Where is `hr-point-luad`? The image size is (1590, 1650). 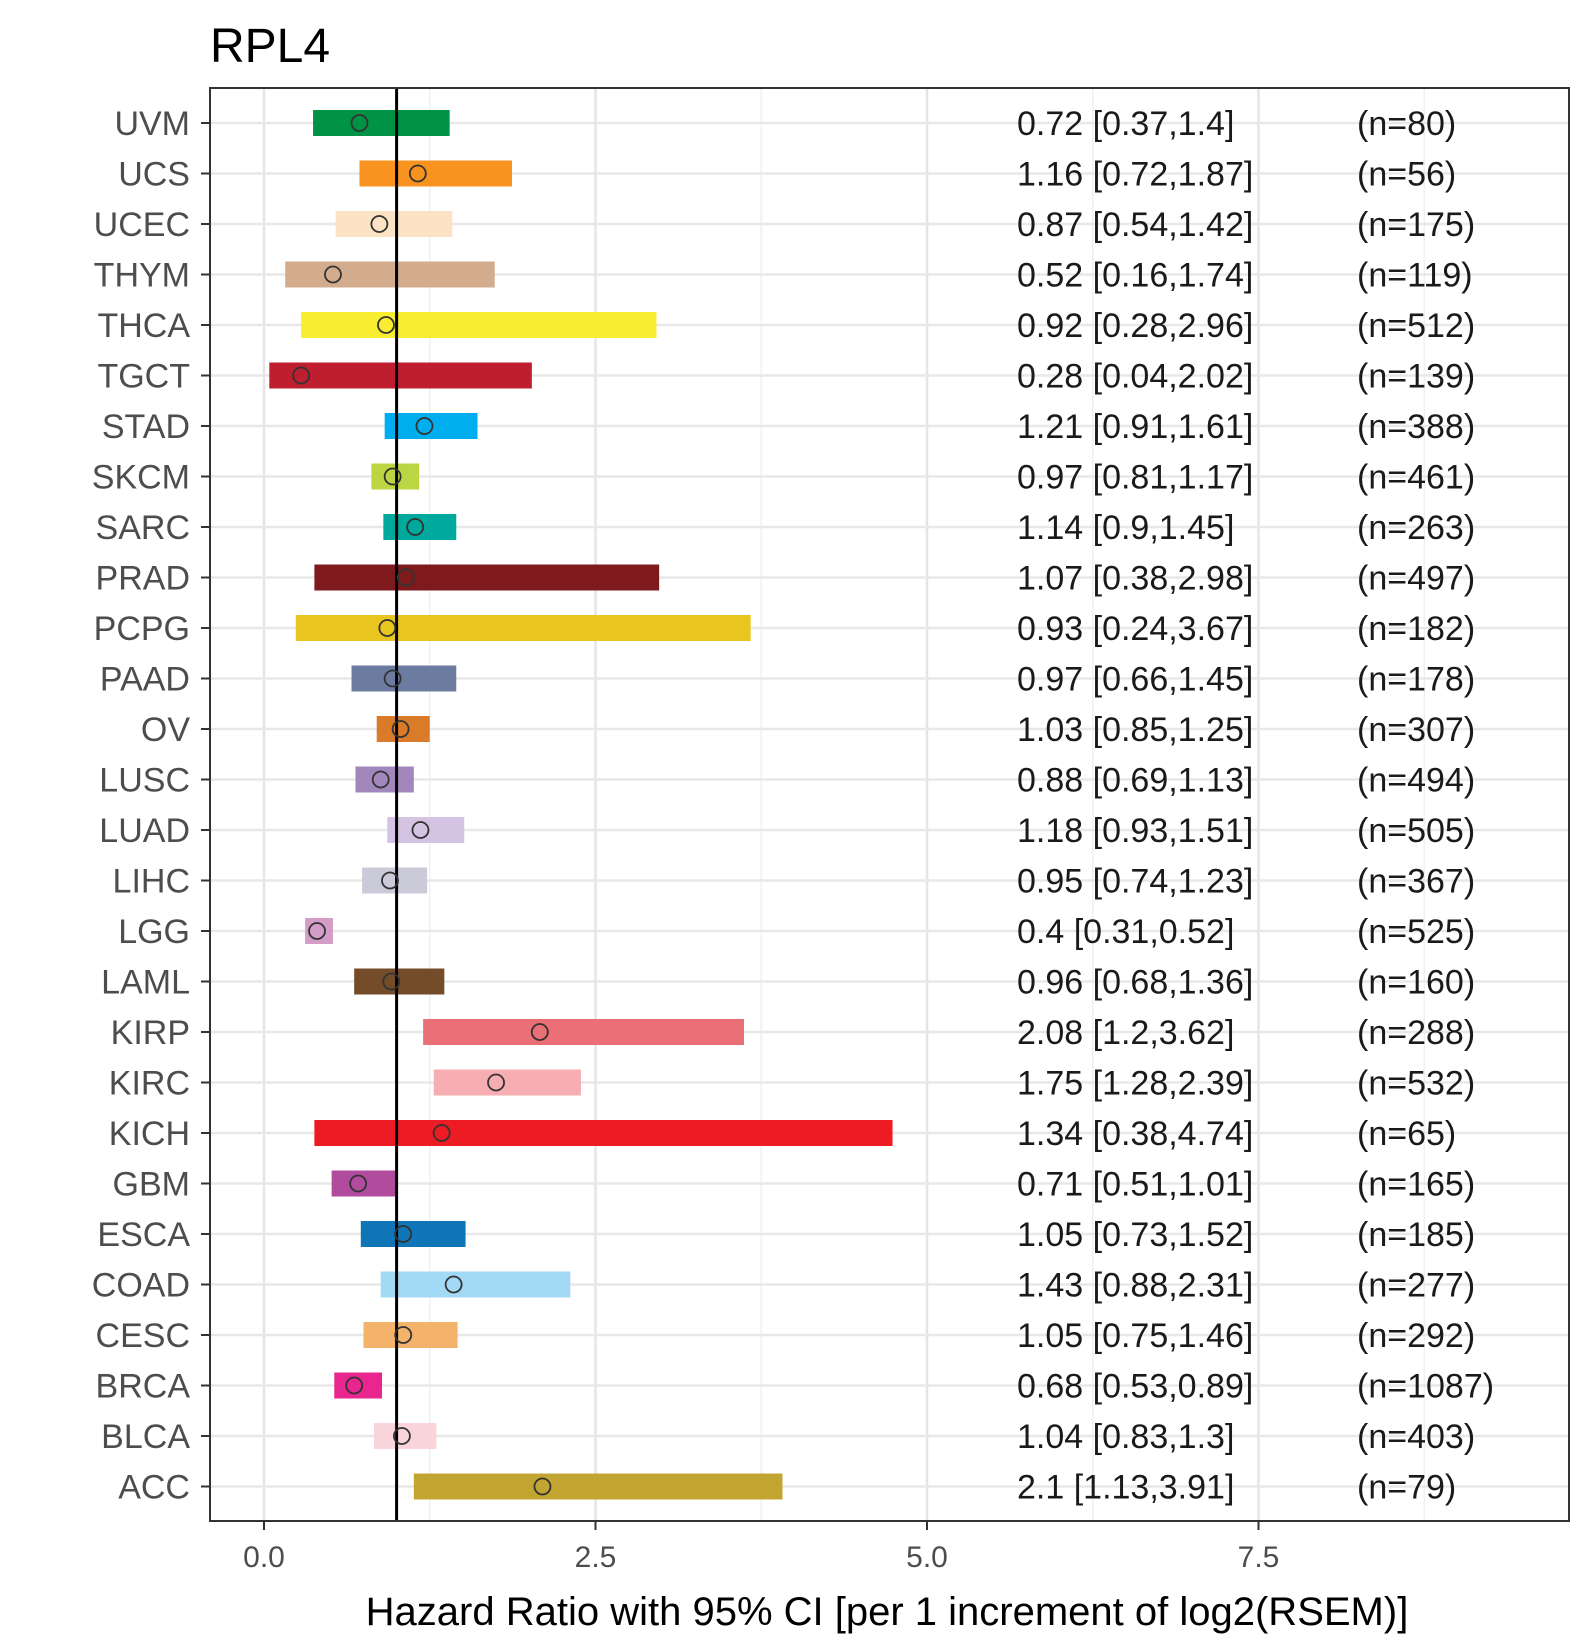
hr-point-luad is located at coordinates (420, 830).